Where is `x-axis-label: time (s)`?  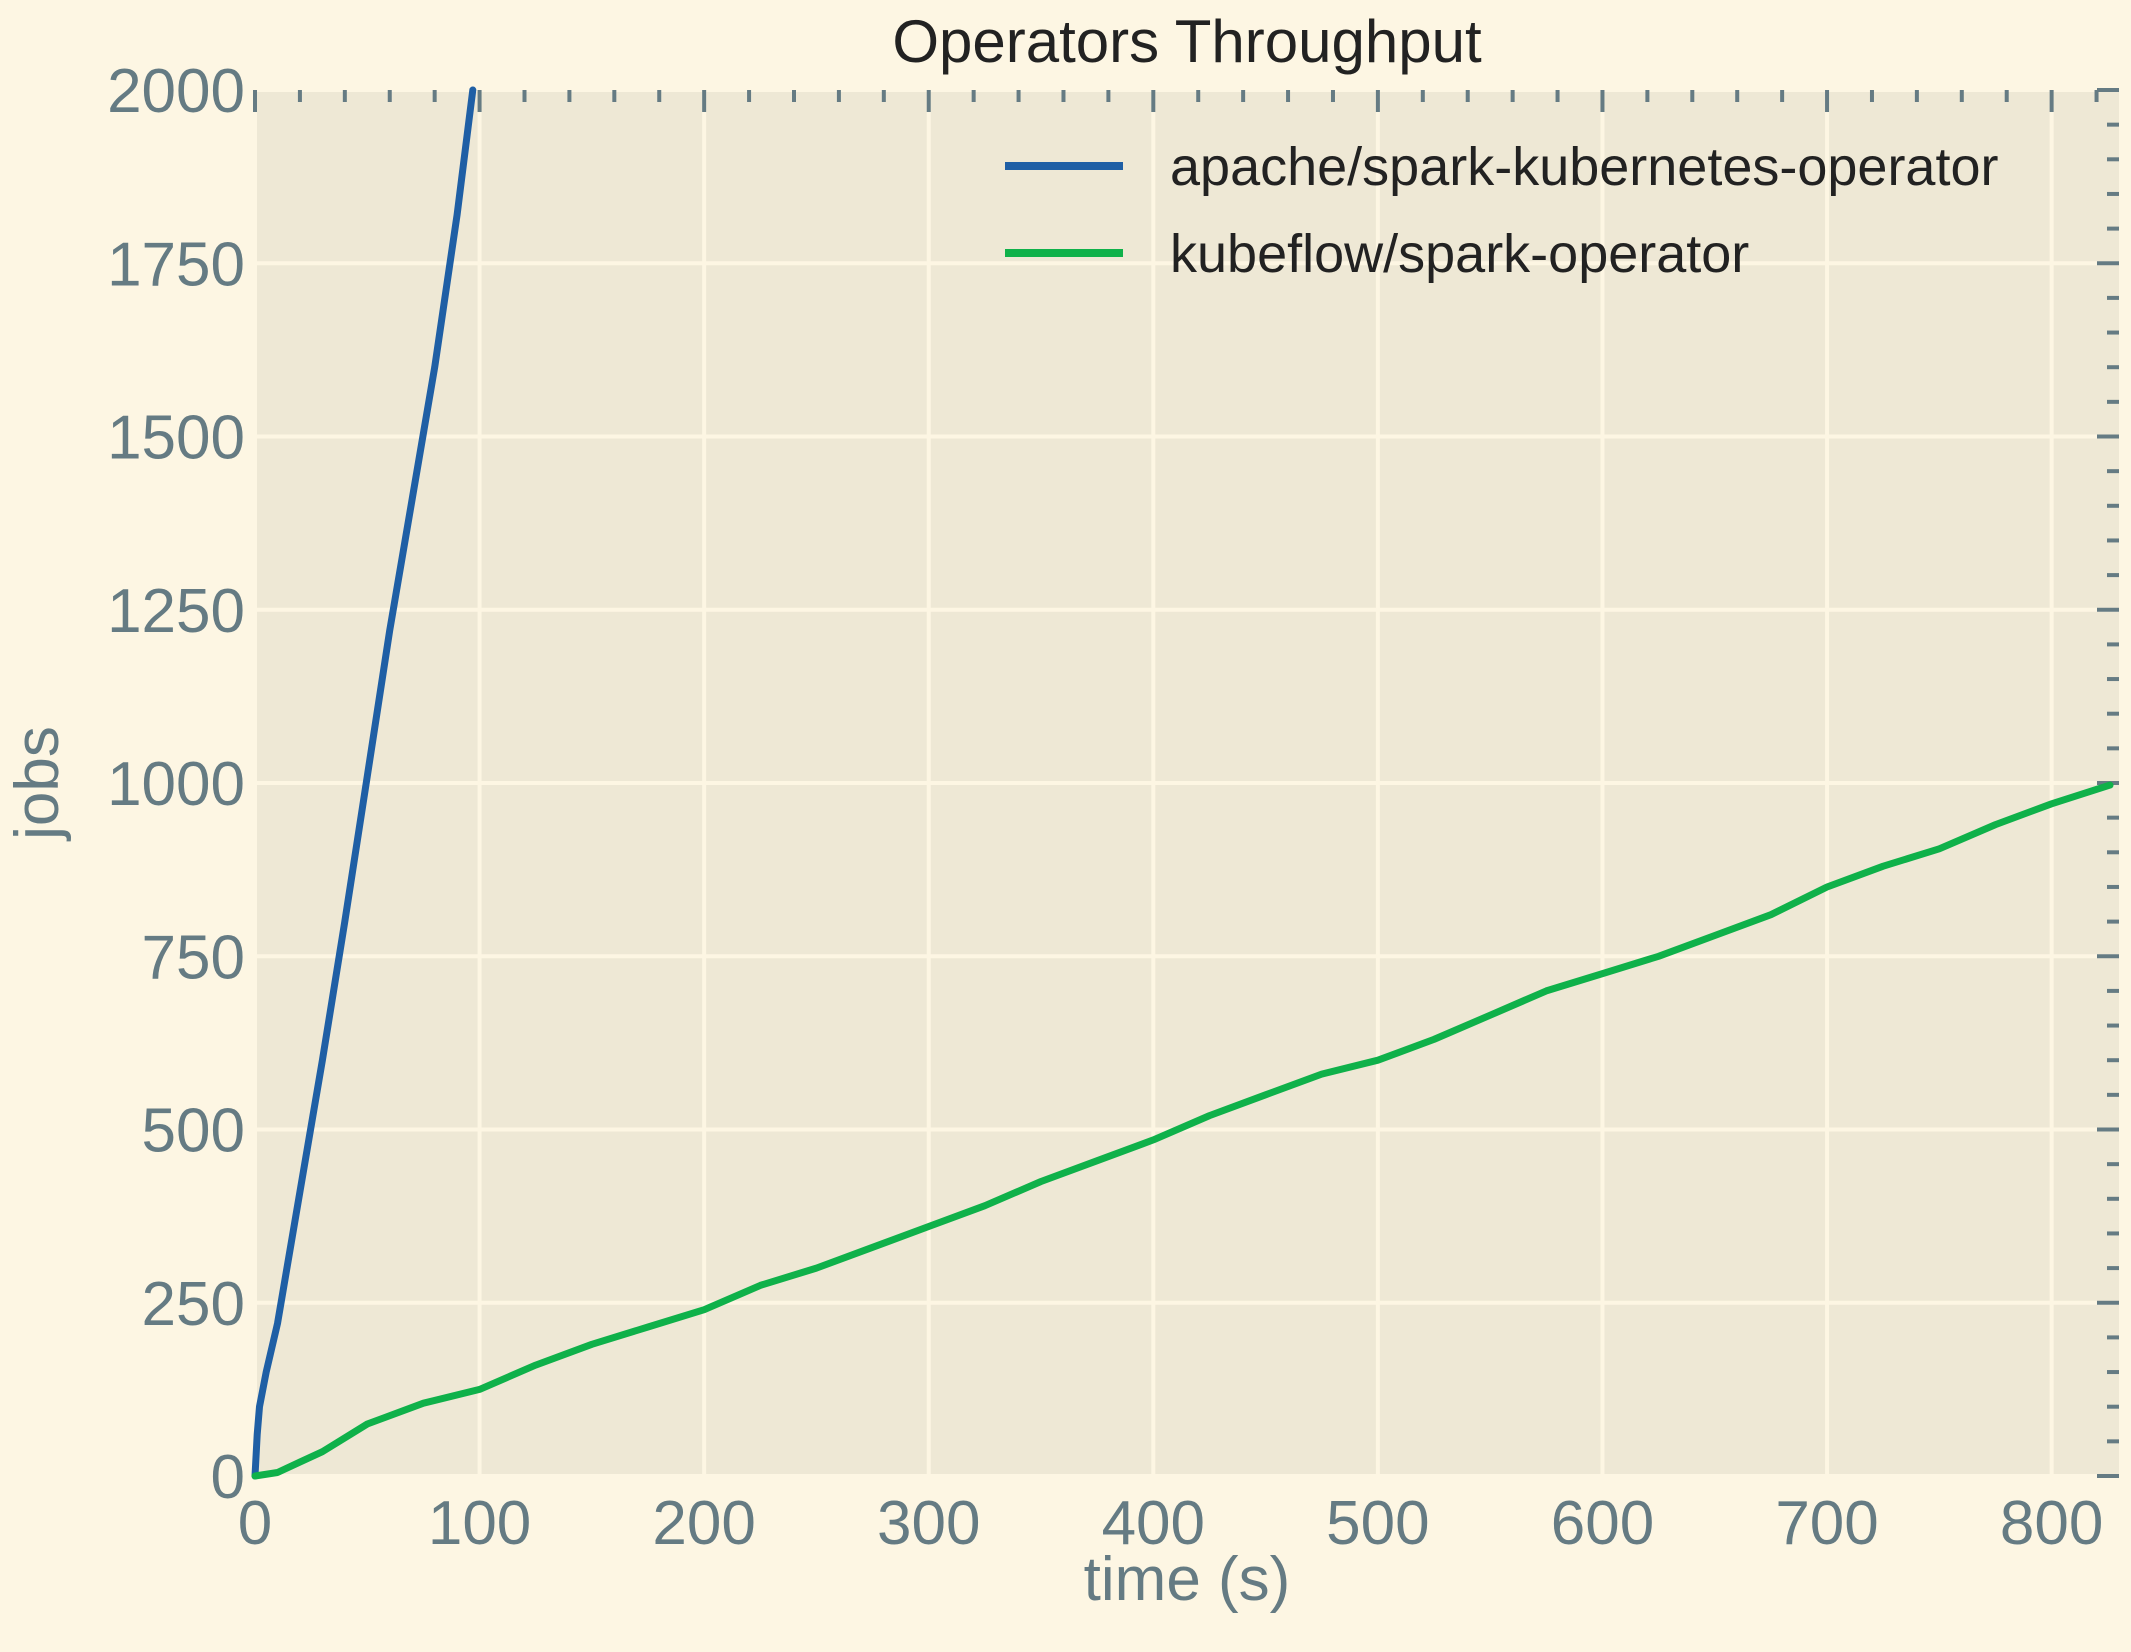
x-axis-label: time (s) is located at coordinates (1187, 1579).